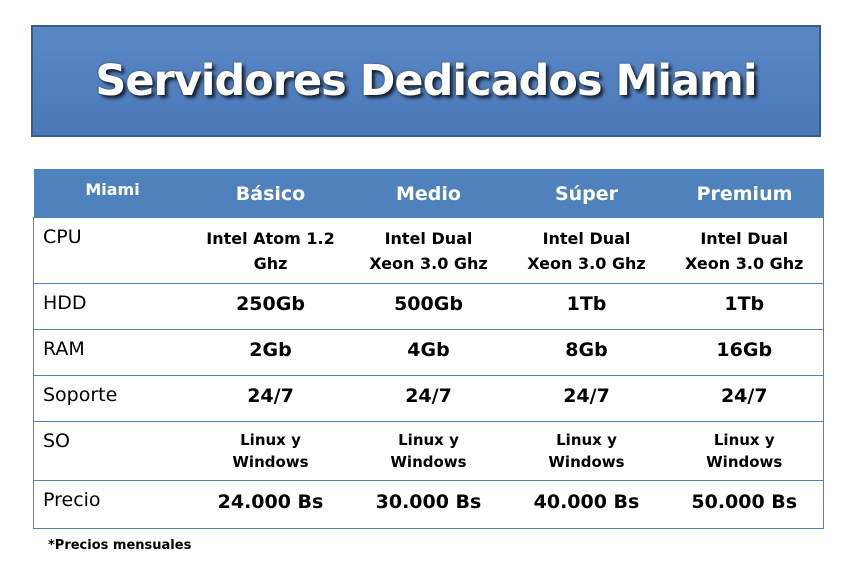  Describe the element at coordinates (744, 352) in the screenshot. I see `ram-cell: 16Gb` at that location.